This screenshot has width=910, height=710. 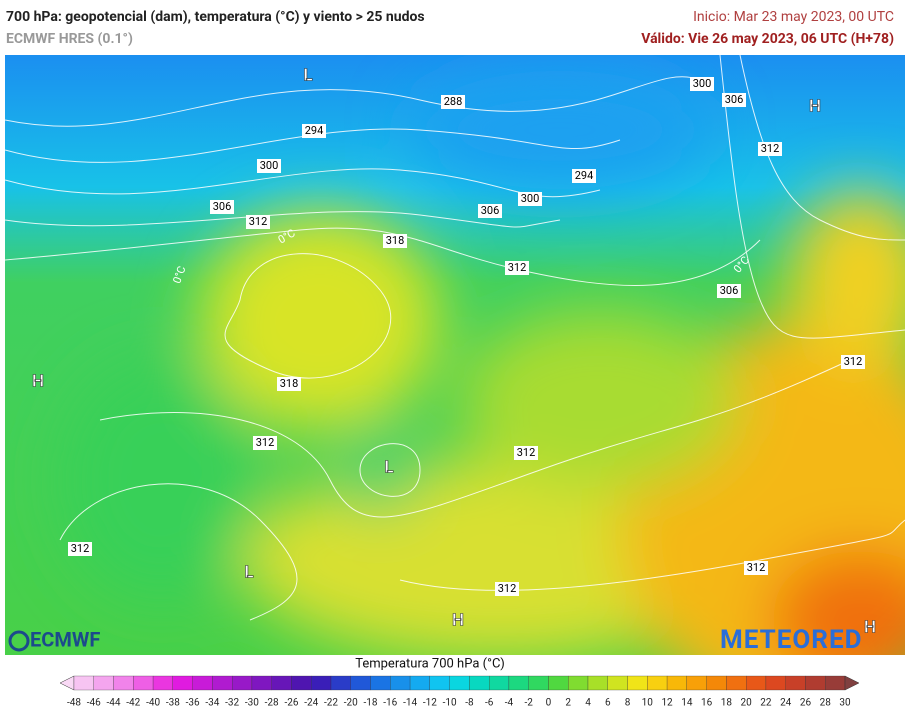 I want to click on colorbar-tick-label: -18, so click(x=371, y=703).